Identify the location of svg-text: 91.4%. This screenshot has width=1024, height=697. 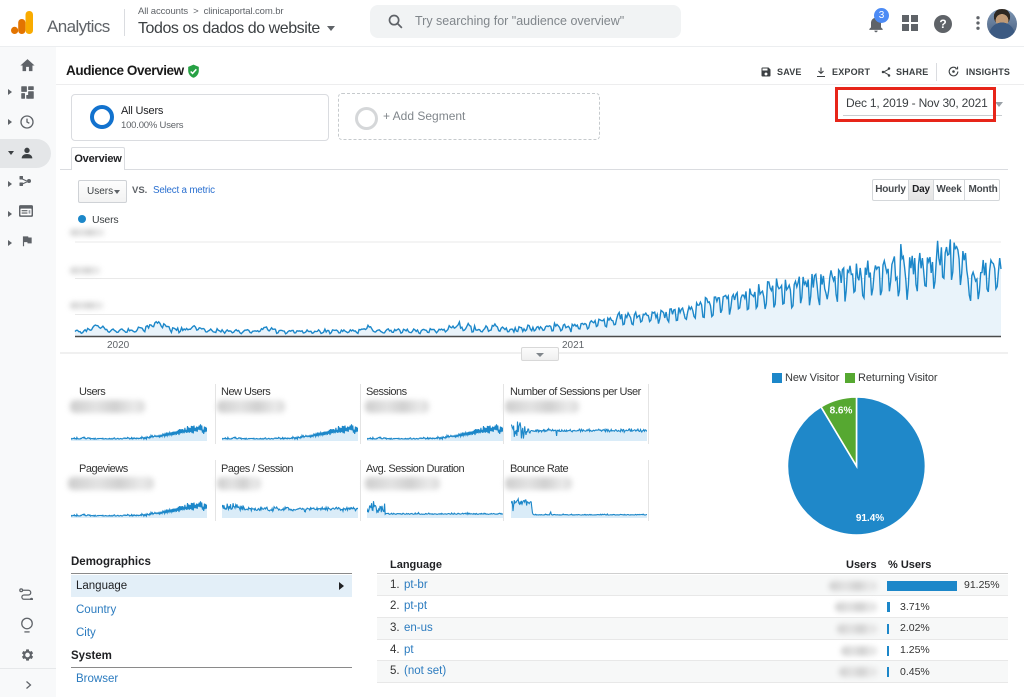
(870, 518).